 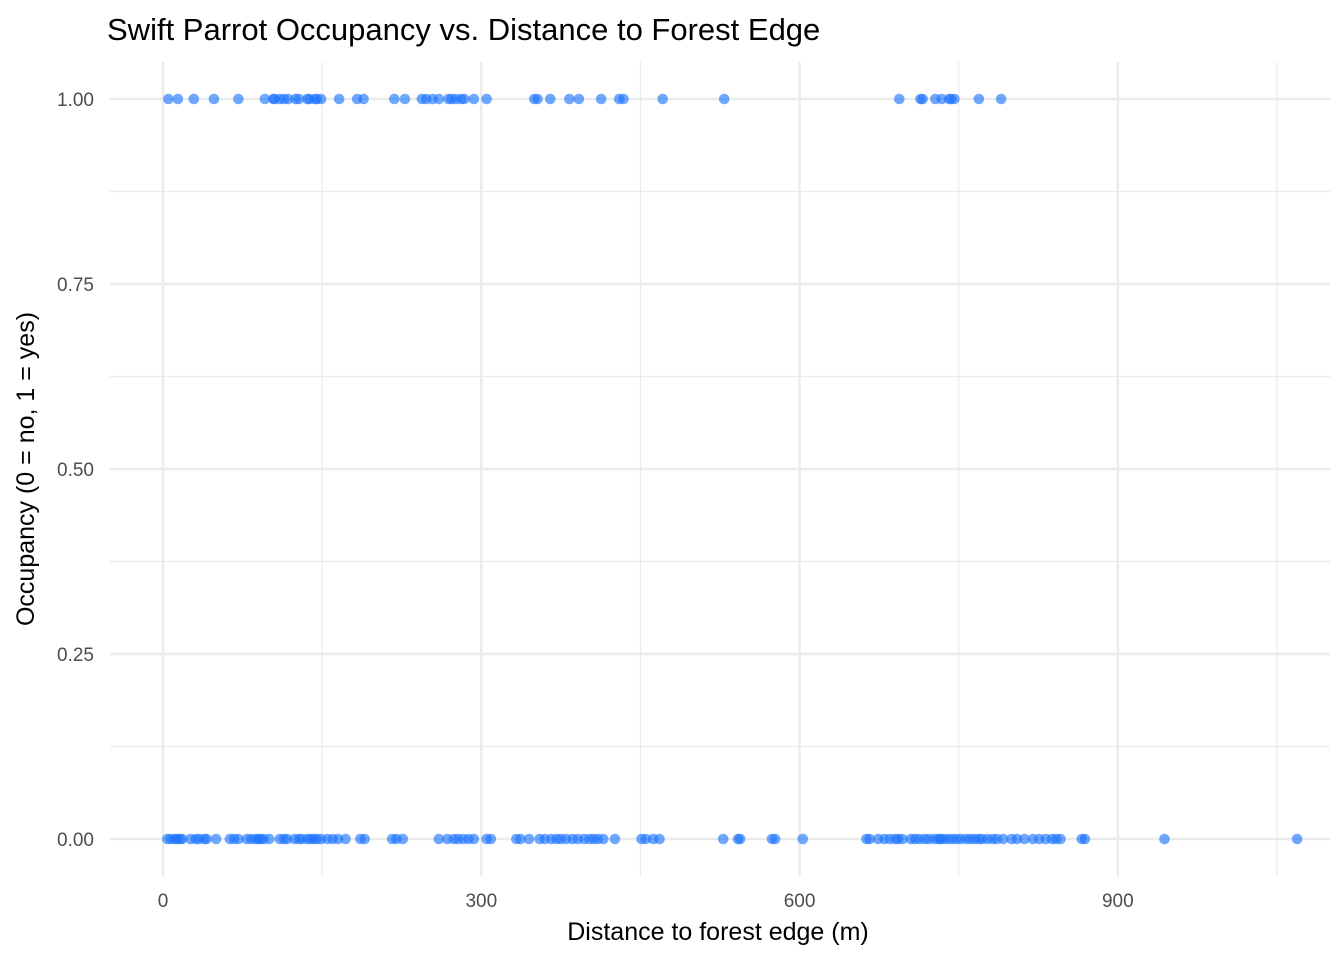 I want to click on y-tick-label: 0.75, so click(x=75, y=285).